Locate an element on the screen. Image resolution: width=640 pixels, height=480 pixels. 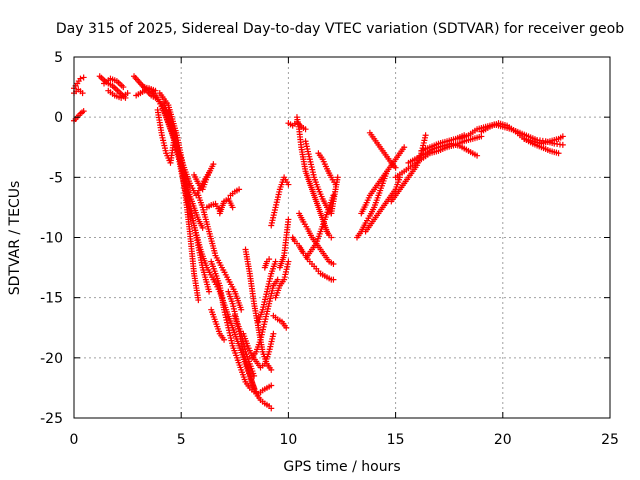
y-tick-labels: -25 -20 -15 -10 -5 0 5 is located at coordinates (51, 238).